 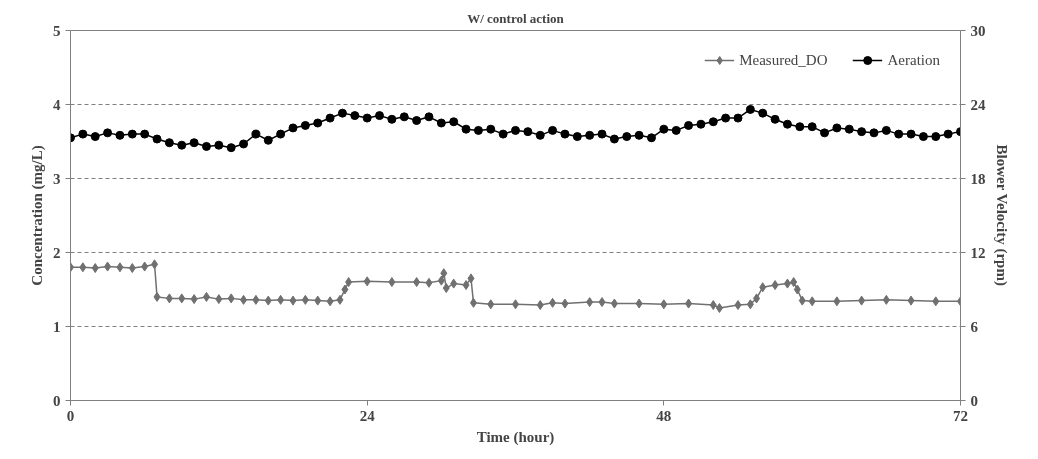 I want to click on legend-label: Measured_DO, so click(x=783, y=60).